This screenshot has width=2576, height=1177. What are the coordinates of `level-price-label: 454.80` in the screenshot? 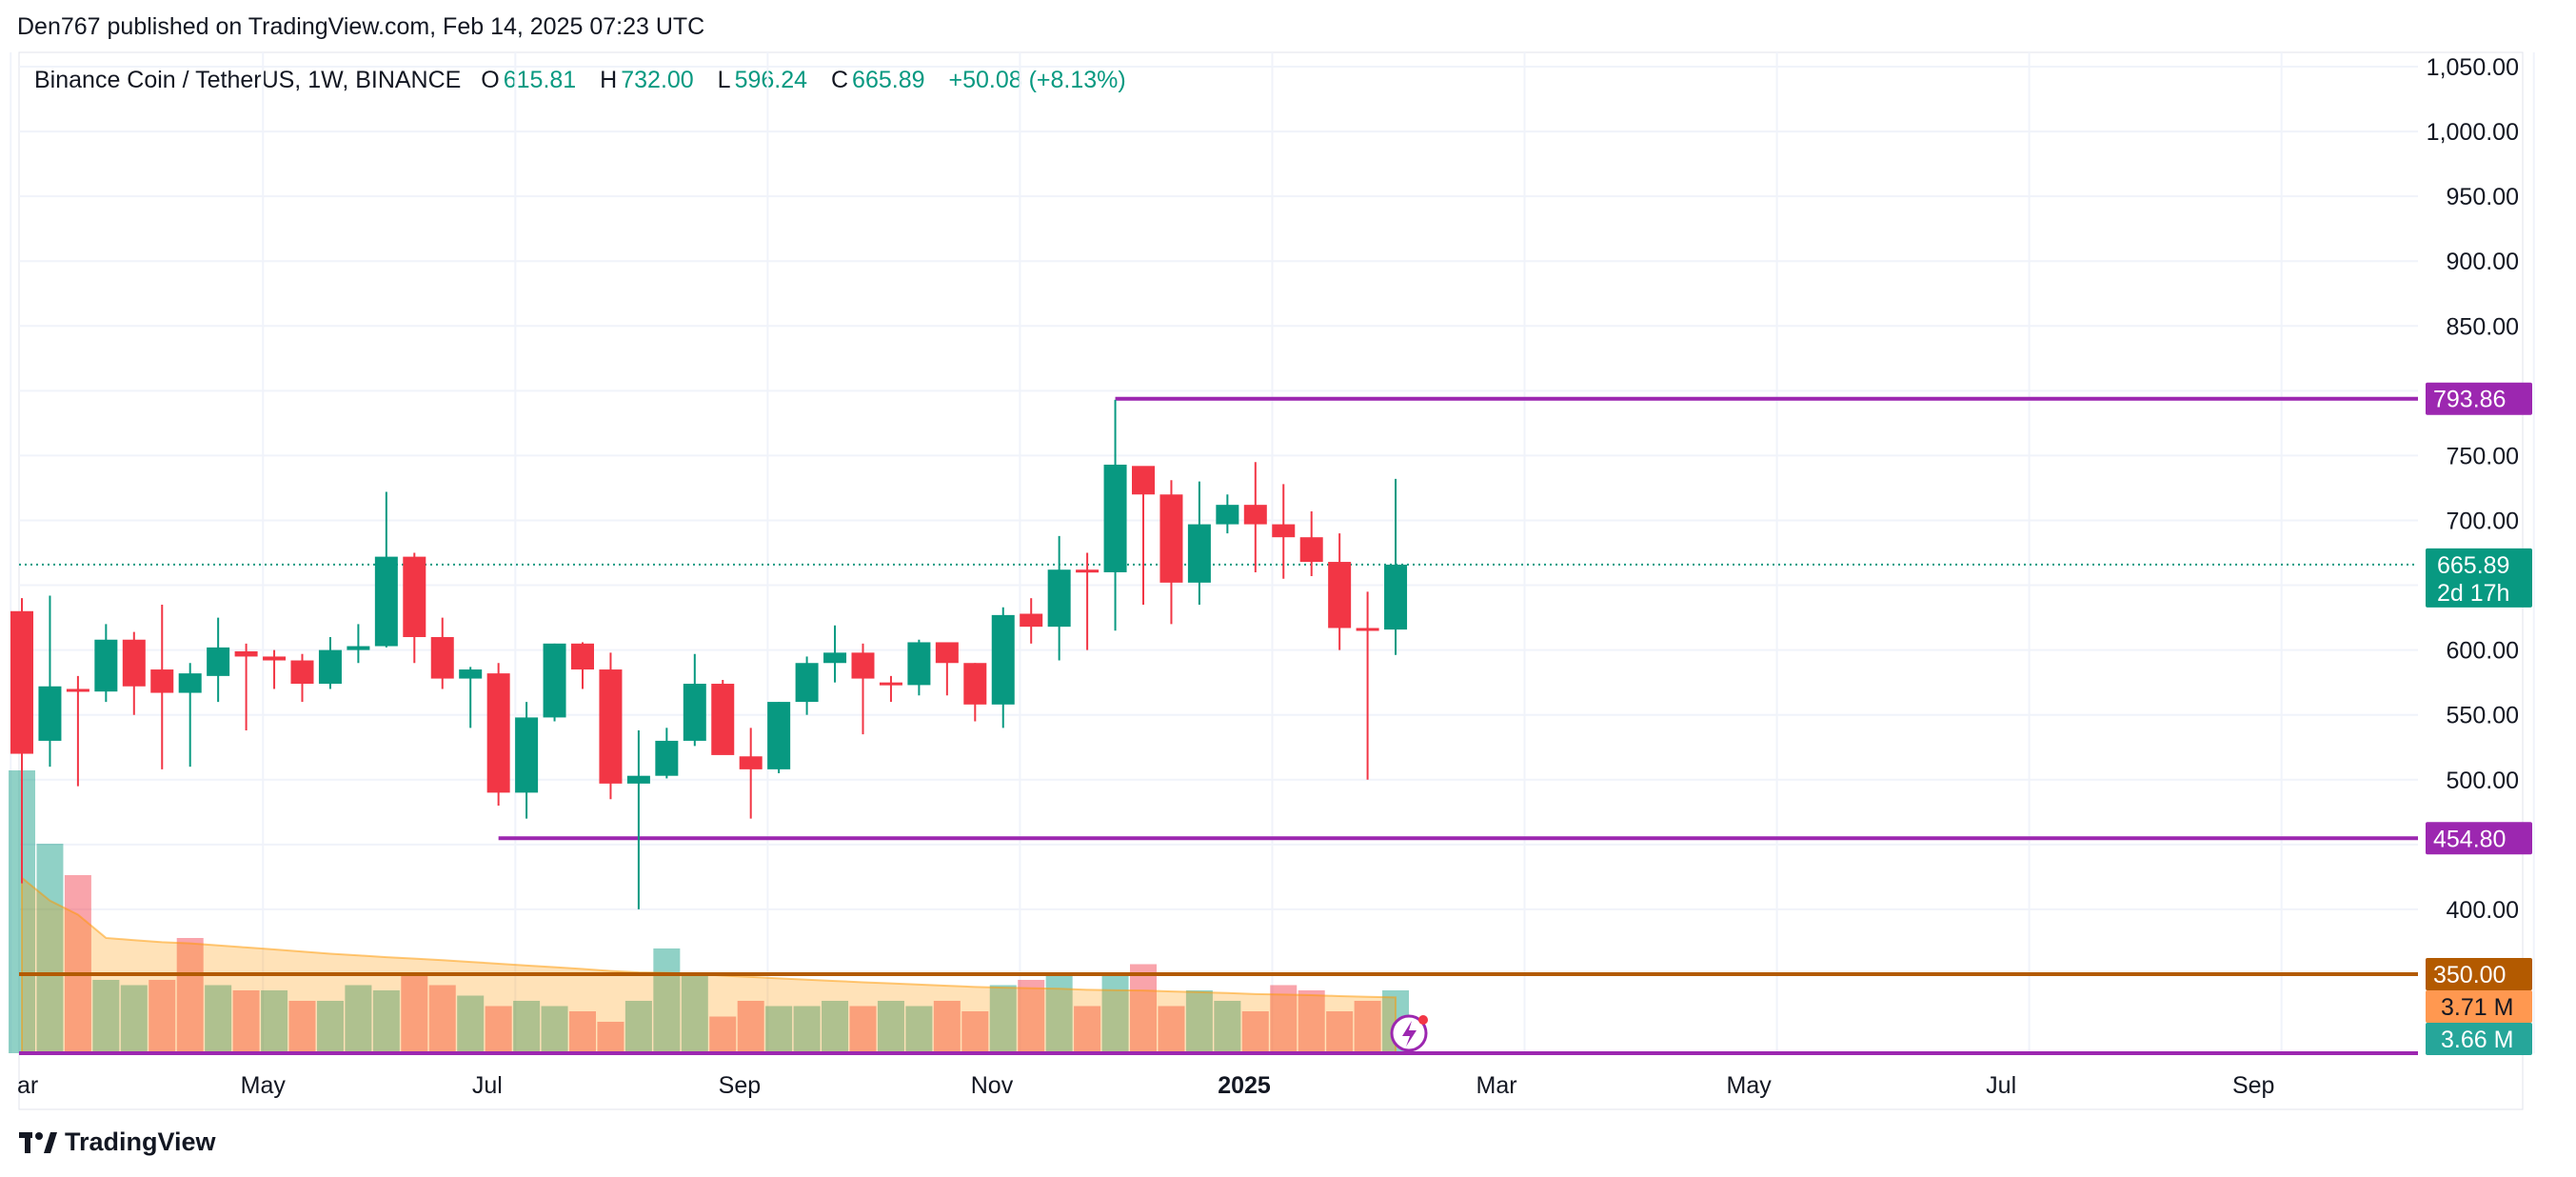 It's located at (2470, 839).